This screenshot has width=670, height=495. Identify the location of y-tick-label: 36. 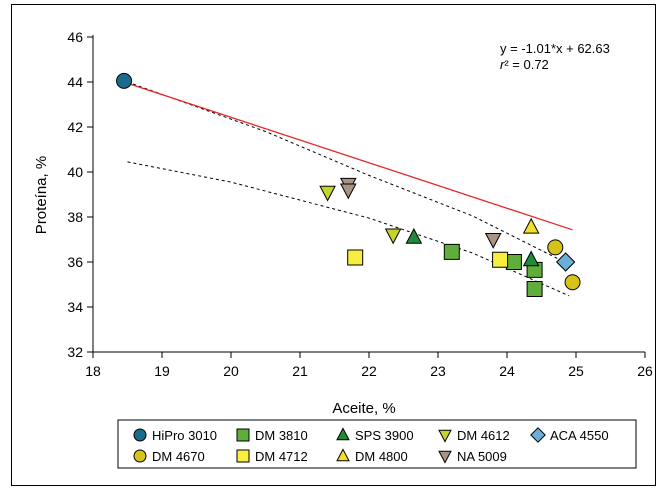
(75, 262).